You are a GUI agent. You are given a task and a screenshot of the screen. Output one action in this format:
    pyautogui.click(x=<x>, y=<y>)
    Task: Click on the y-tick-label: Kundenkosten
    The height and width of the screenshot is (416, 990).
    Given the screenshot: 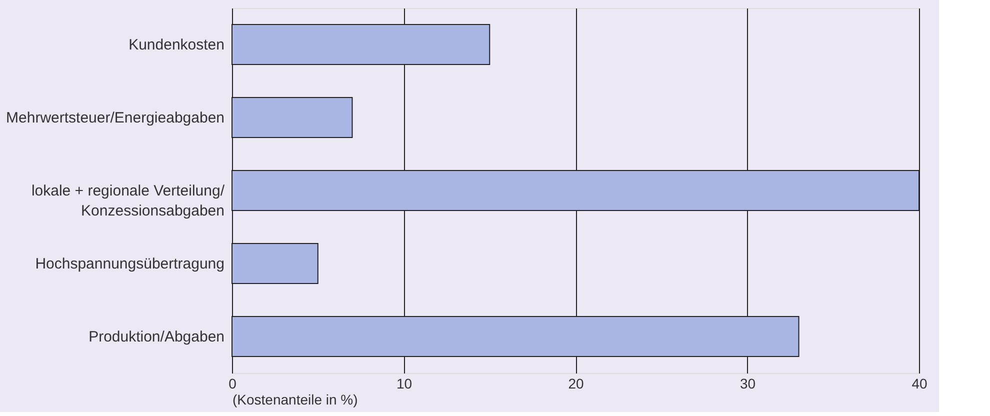 What is the action you would take?
    pyautogui.click(x=176, y=45)
    